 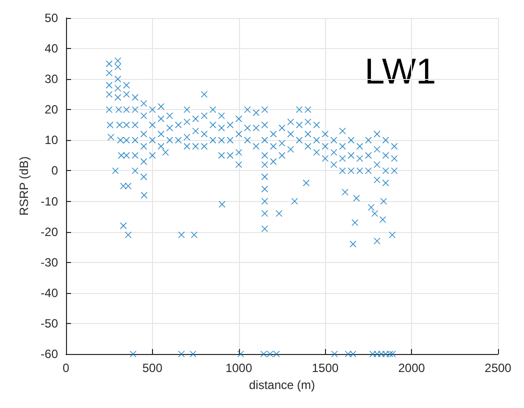 What do you see at coordinates (49, 231) in the screenshot?
I see `y-tick-label: -20` at bounding box center [49, 231].